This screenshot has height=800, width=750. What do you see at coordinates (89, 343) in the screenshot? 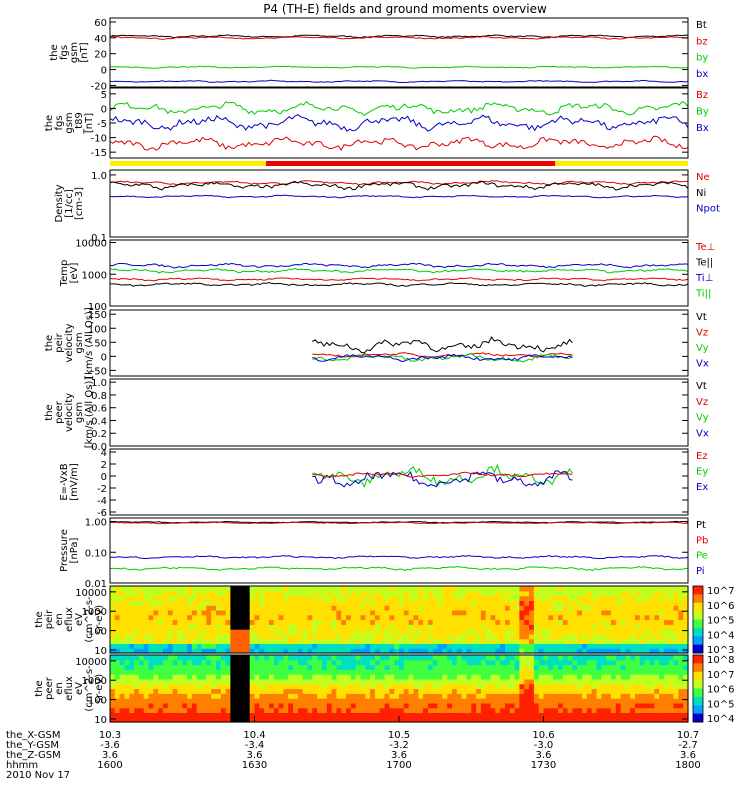
I see `y-axis-label-line: [km/s (All Qs)]` at bounding box center [89, 343].